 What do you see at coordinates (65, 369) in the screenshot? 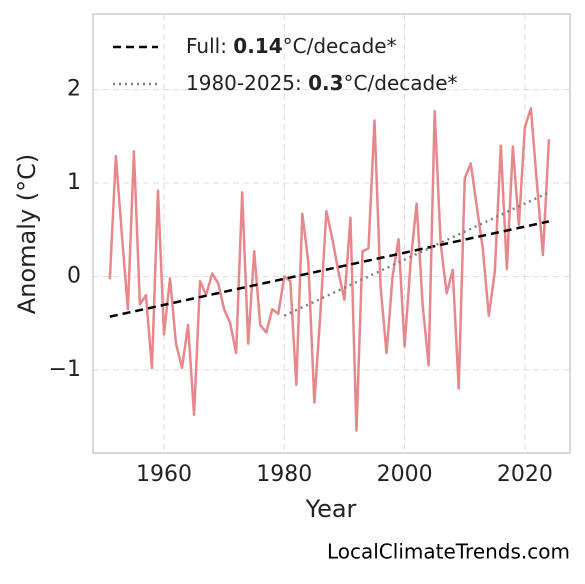
I see `y-tick-label: −1` at bounding box center [65, 369].